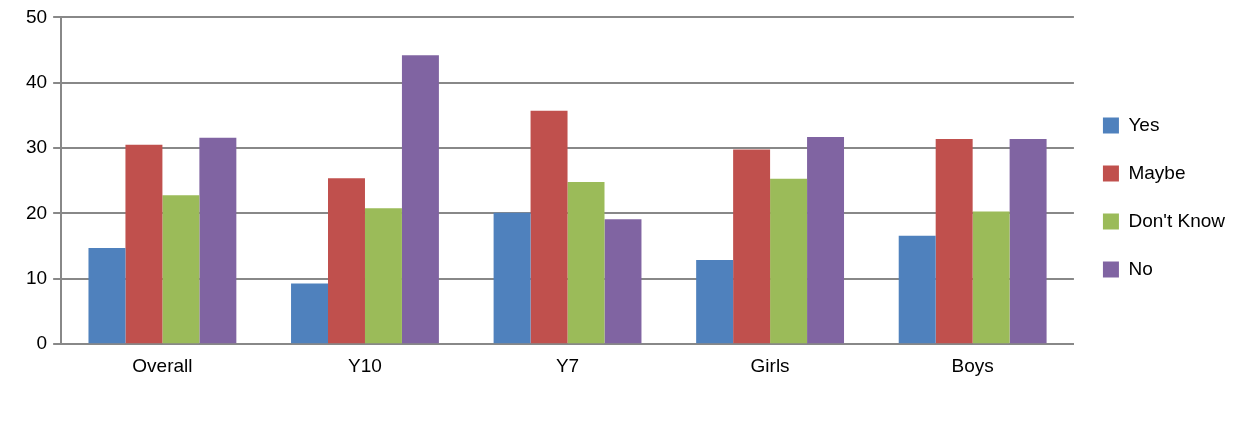  Describe the element at coordinates (36, 147) in the screenshot. I see `y-tick-label: 30` at that location.